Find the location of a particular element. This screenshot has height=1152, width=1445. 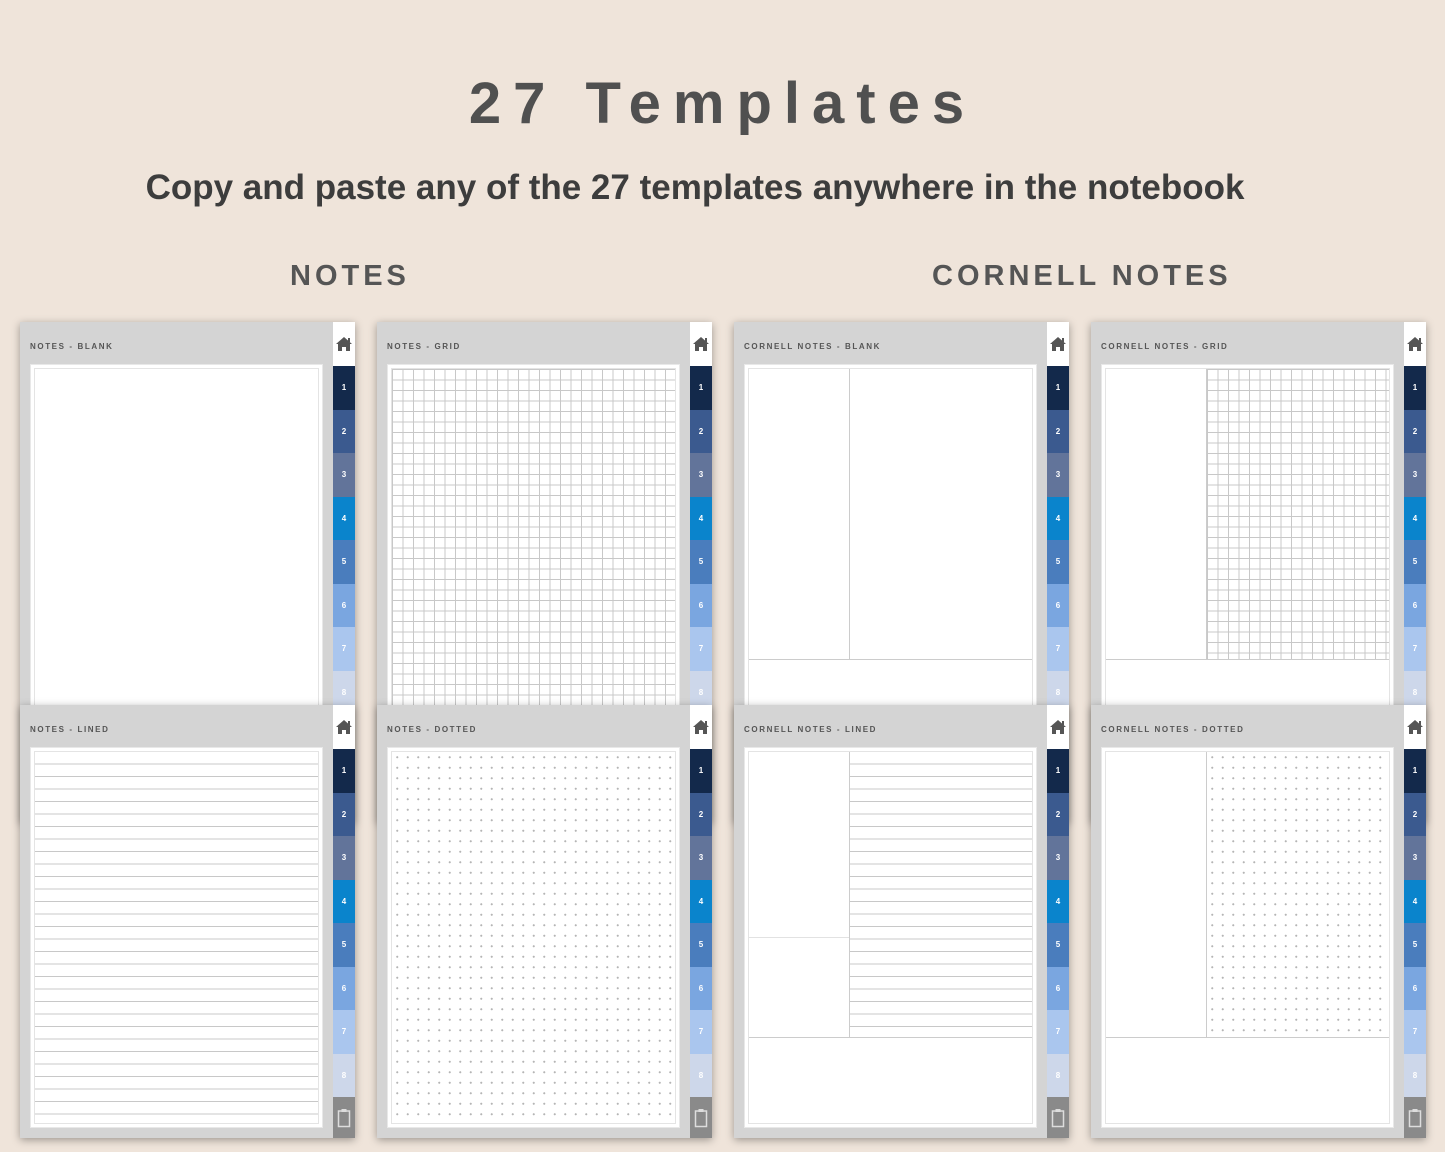

template-card: NOTES - LINED 1 2 3 4 5 6 7 8 is located at coordinates (187, 921).